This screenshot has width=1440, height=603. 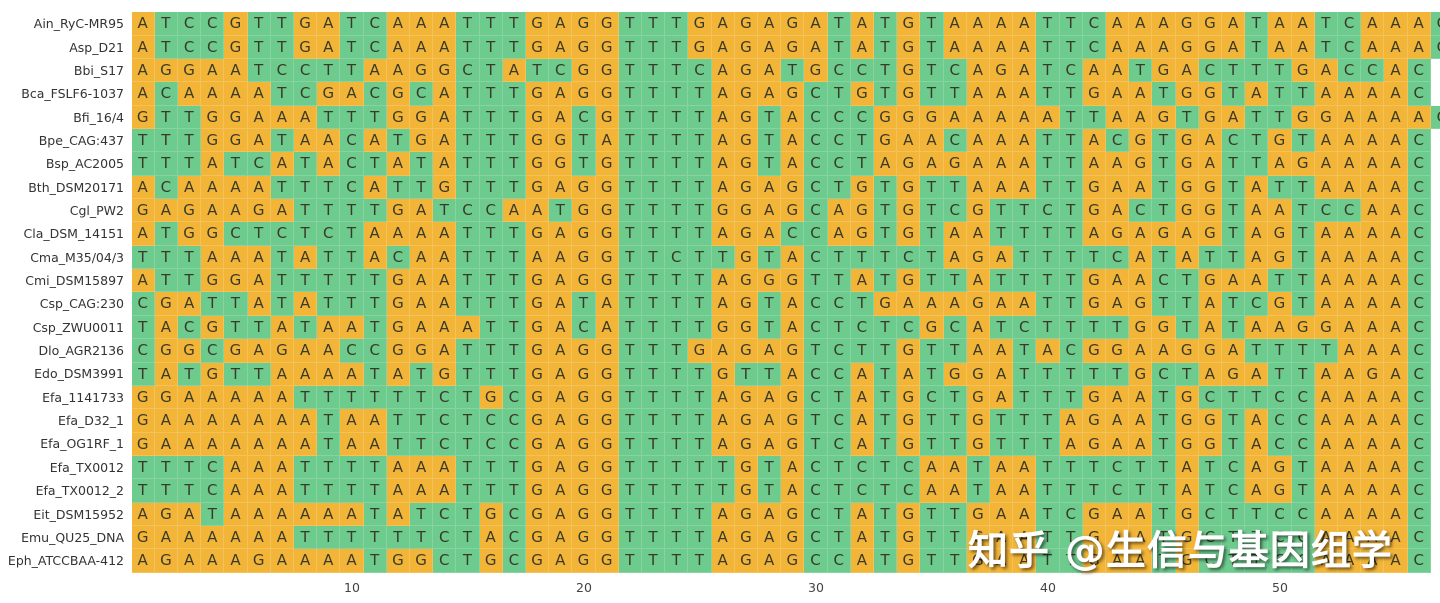 I want to click on watermark: 知乎 @生信与基因组学, so click(x=1180, y=551).